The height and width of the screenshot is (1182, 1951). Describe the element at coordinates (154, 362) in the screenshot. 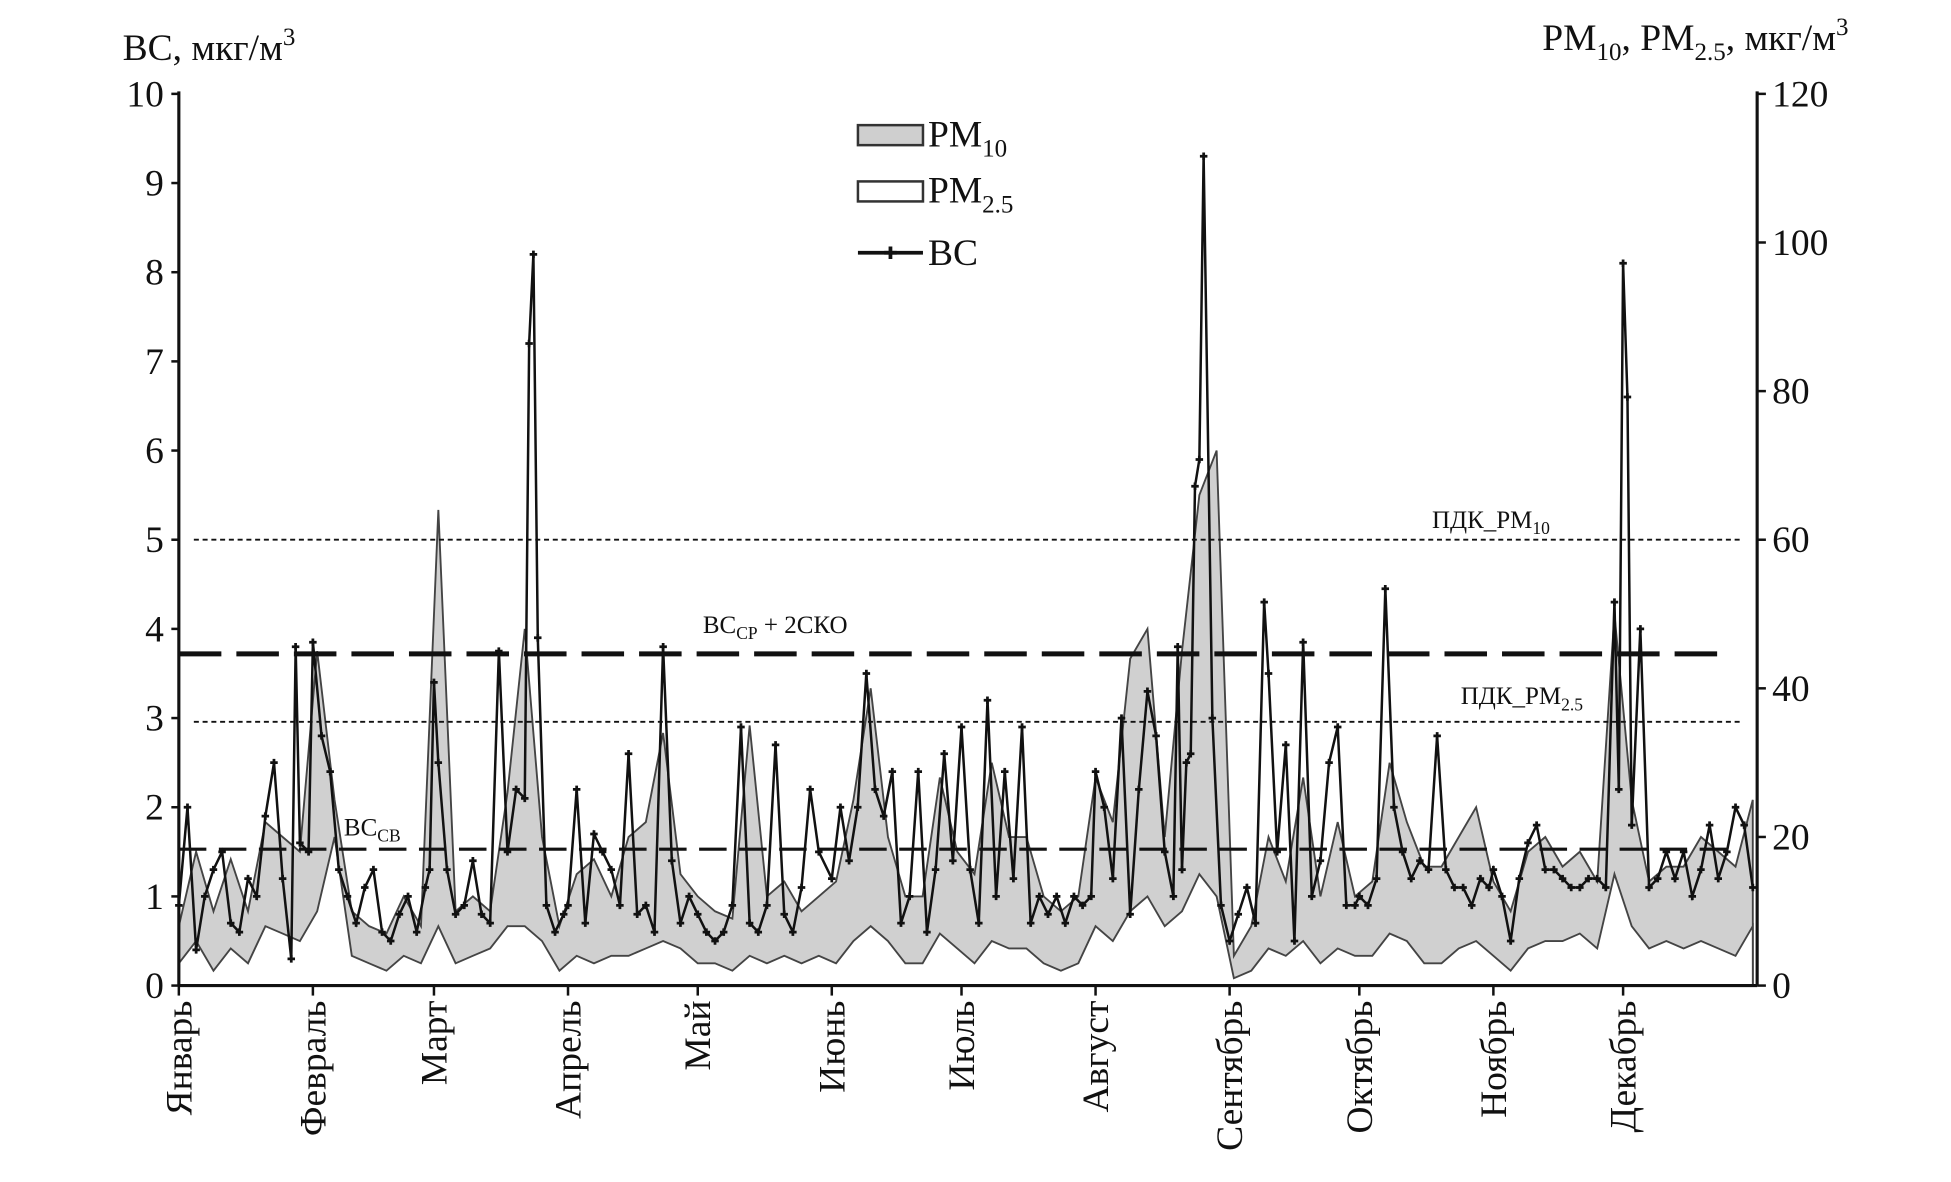

I see `left-tick-label: 7` at that location.